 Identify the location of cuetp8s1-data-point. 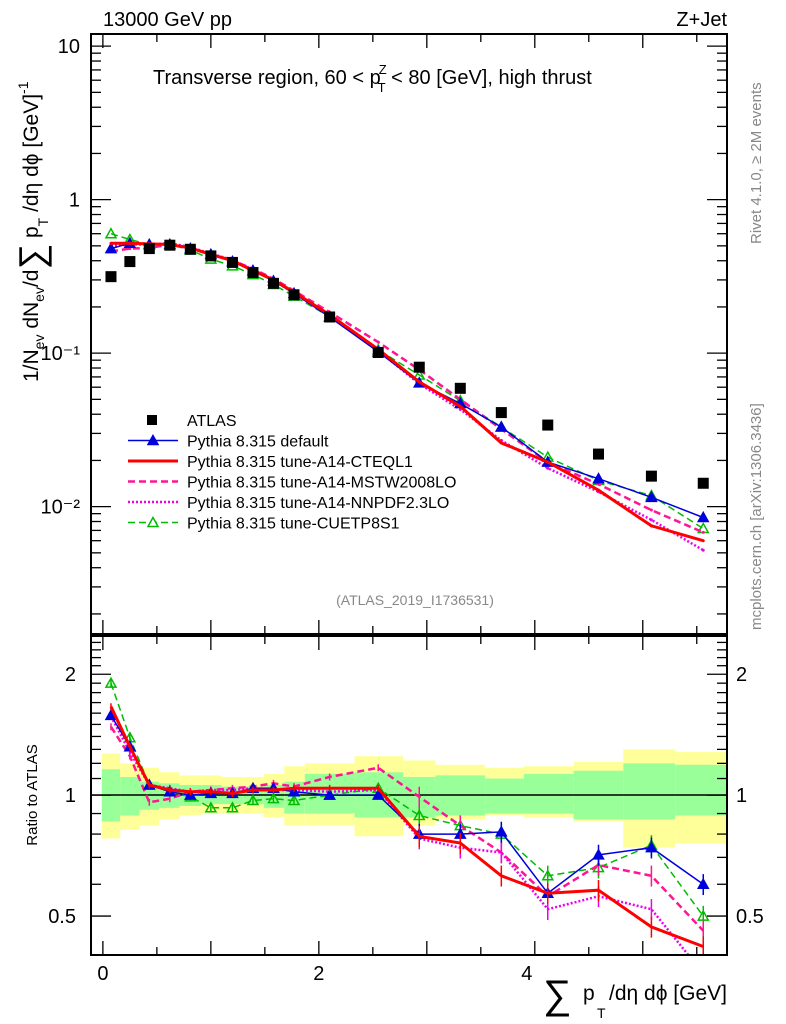
(111, 233).